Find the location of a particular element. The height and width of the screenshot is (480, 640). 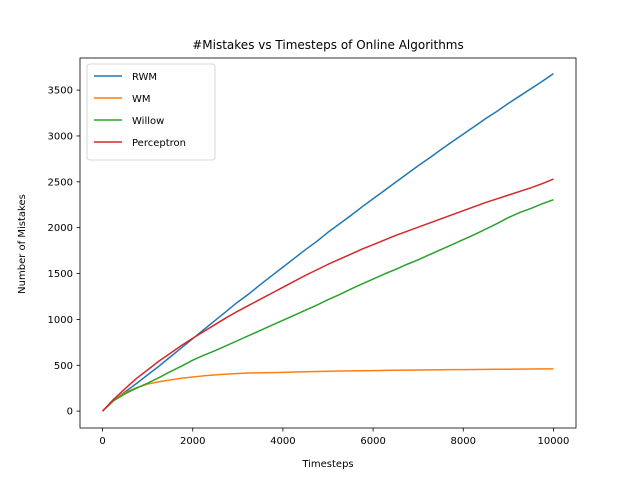

y-tick-label: 3000 is located at coordinates (60, 136).